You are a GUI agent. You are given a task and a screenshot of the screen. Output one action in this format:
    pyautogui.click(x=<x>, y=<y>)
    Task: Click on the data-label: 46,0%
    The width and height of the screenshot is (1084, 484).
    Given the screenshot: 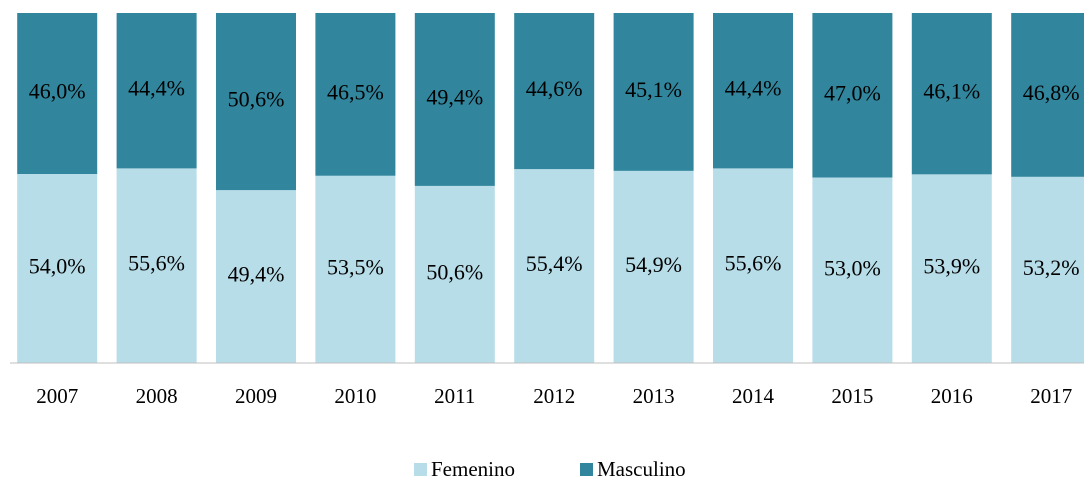 What is the action you would take?
    pyautogui.click(x=57, y=91)
    